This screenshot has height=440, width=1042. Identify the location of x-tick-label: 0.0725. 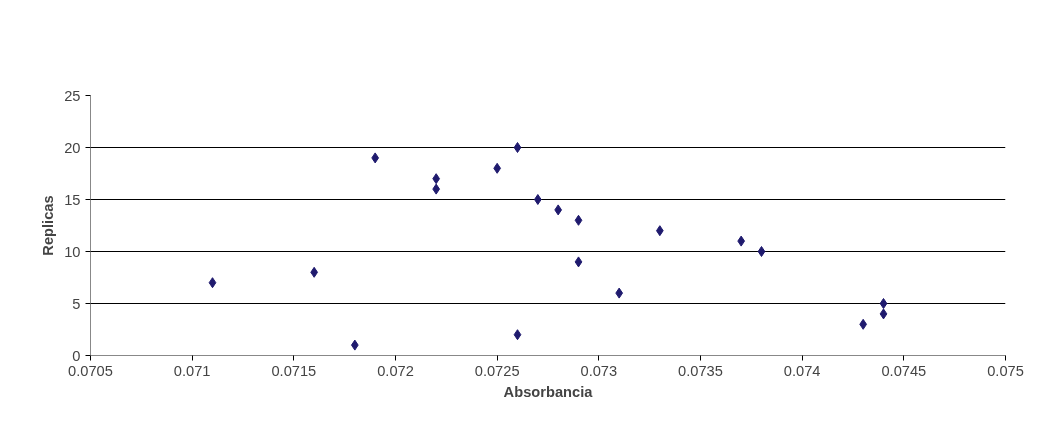
(497, 370).